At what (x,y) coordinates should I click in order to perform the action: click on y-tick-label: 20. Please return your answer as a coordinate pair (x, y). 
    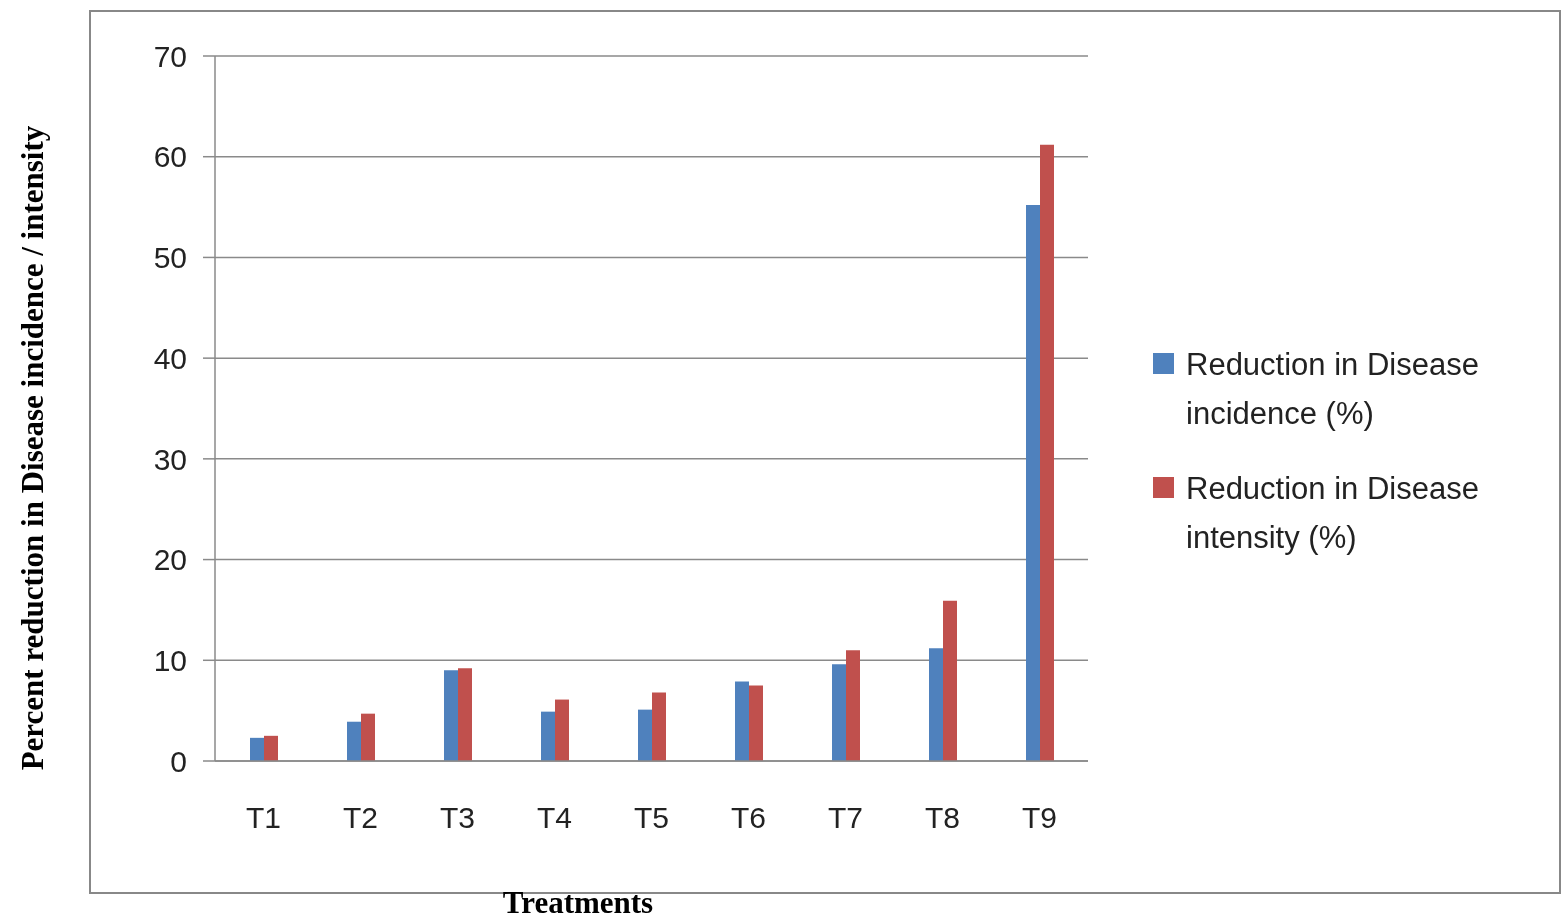
    Looking at the image, I should click on (170, 560).